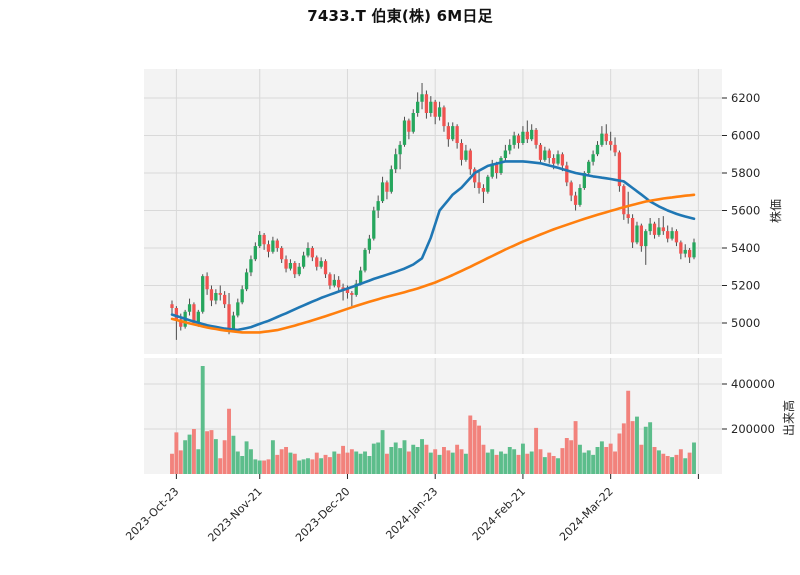 This screenshot has height=575, width=800. Describe the element at coordinates (748, 406) in the screenshot. I see `volume-axis: 200000 400000` at that location.